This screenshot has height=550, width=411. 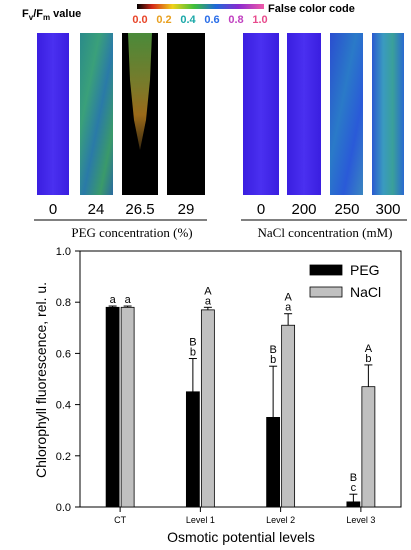 What do you see at coordinates (63, 457) in the screenshot?
I see `y-tick-label: 0.2` at bounding box center [63, 457].